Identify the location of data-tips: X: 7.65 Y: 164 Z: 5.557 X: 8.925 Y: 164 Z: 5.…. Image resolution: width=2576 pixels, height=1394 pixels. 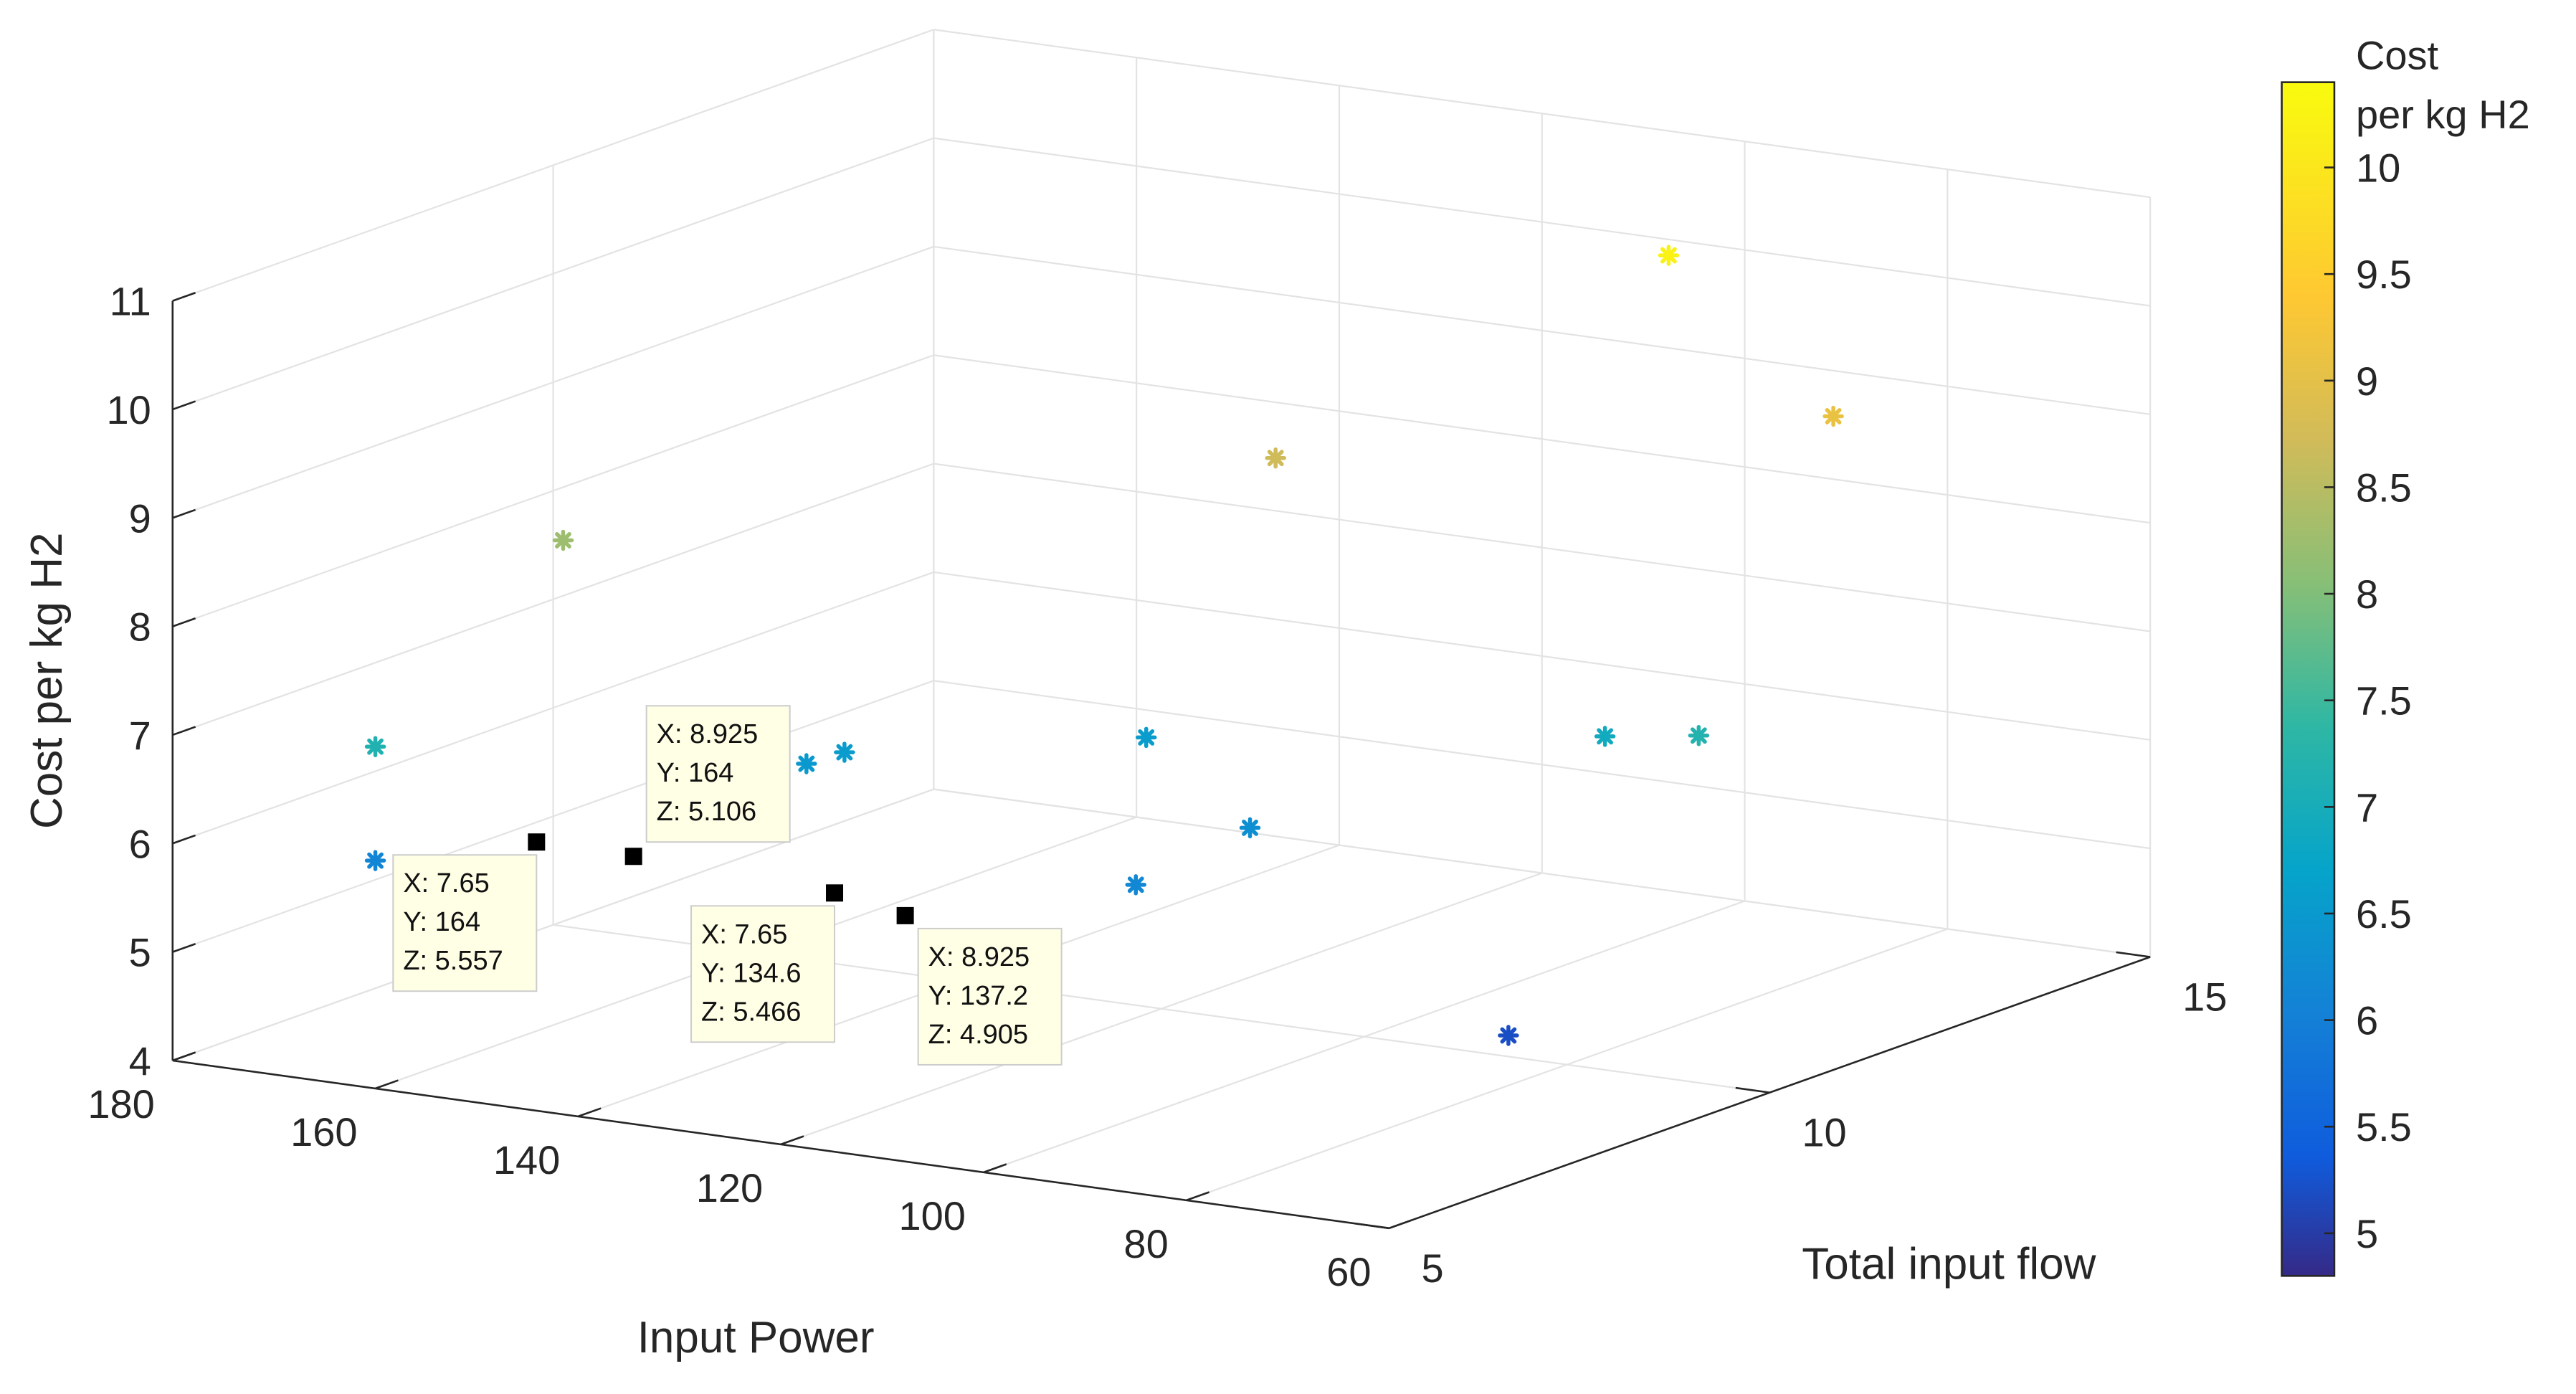
(727, 885).